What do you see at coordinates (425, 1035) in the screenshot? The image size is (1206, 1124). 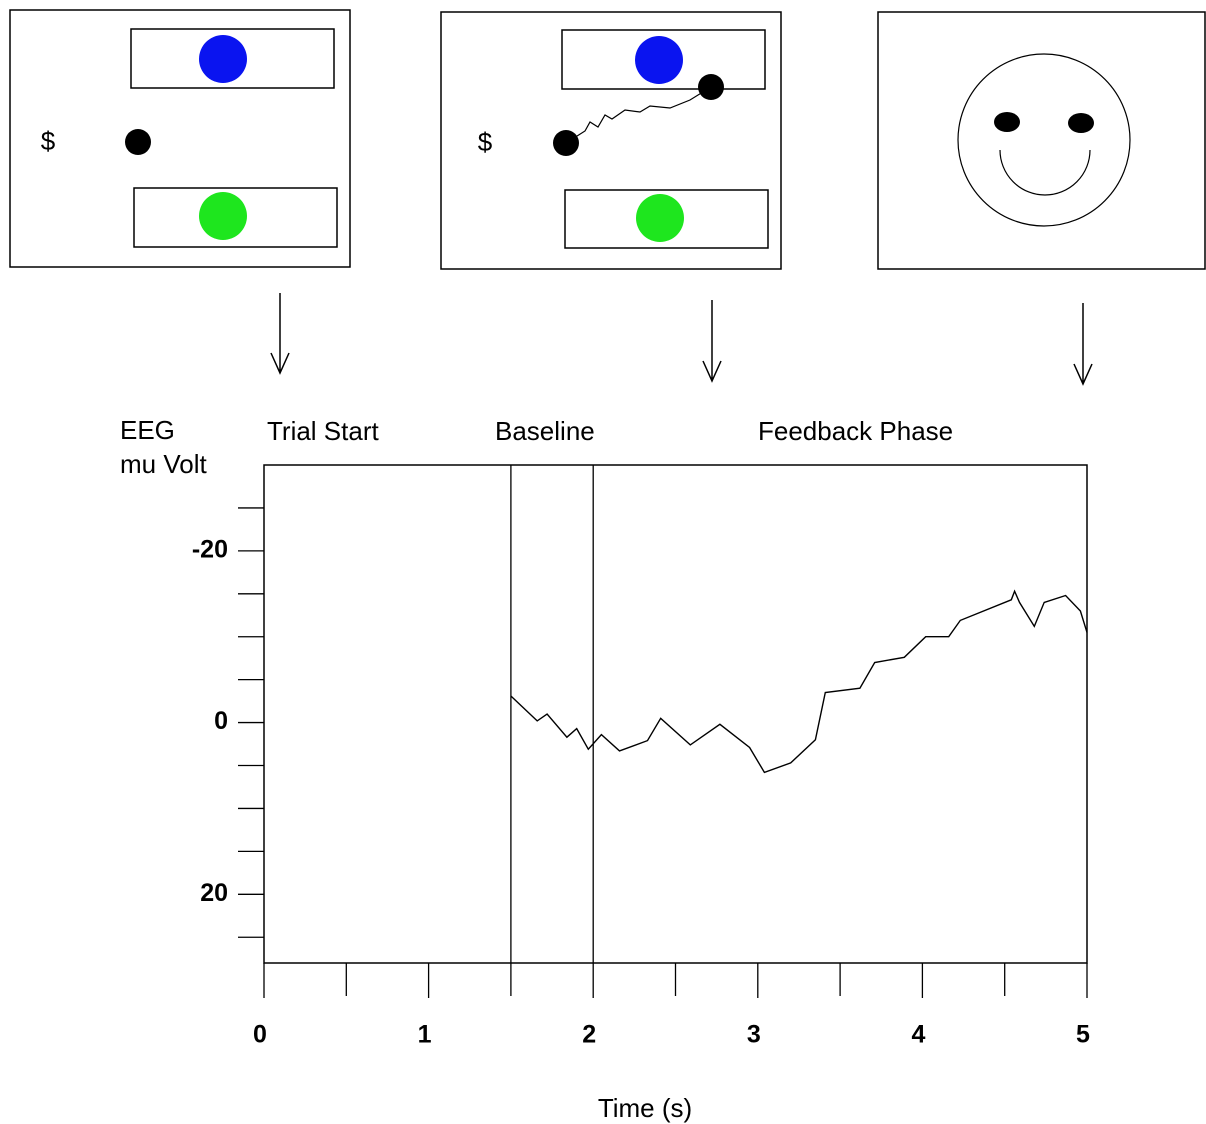 I see `x-tick-label: 1` at bounding box center [425, 1035].